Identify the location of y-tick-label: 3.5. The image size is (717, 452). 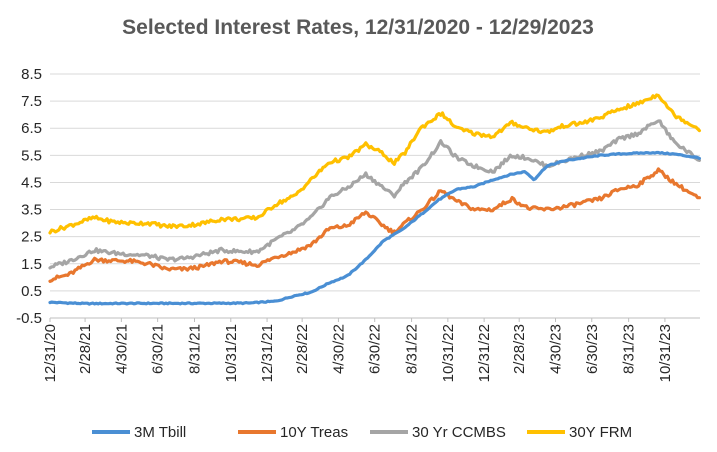
(31, 210).